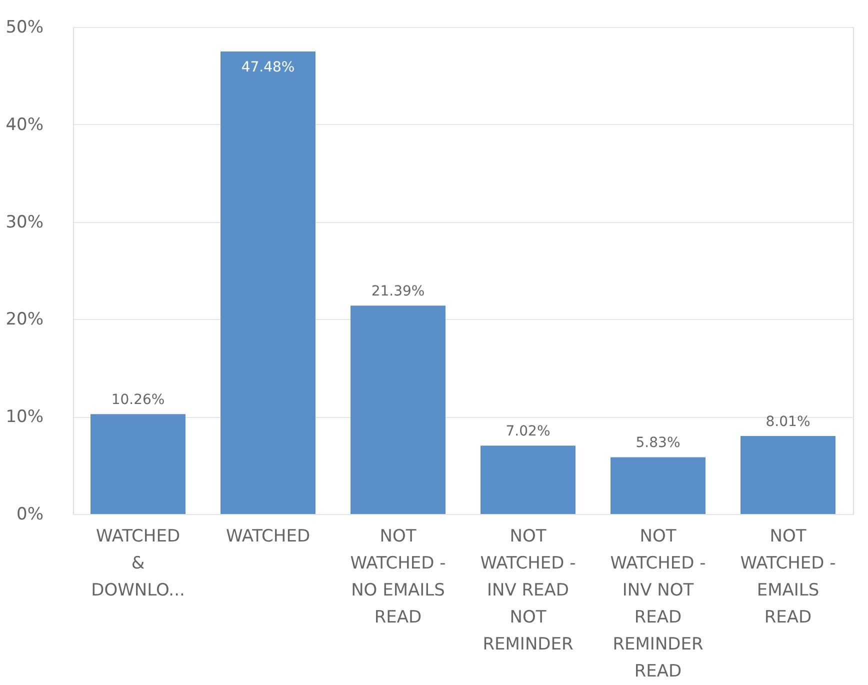  What do you see at coordinates (398, 292) in the screenshot?
I see `data-label: 21.39%` at bounding box center [398, 292].